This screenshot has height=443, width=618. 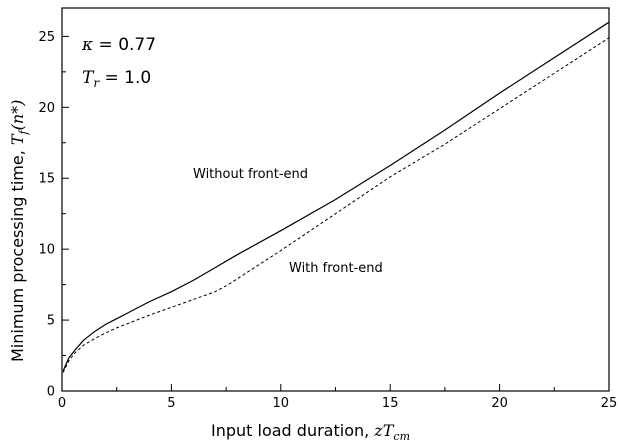 What do you see at coordinates (499, 403) in the screenshot?
I see `x-tick-label-20: 20` at bounding box center [499, 403].